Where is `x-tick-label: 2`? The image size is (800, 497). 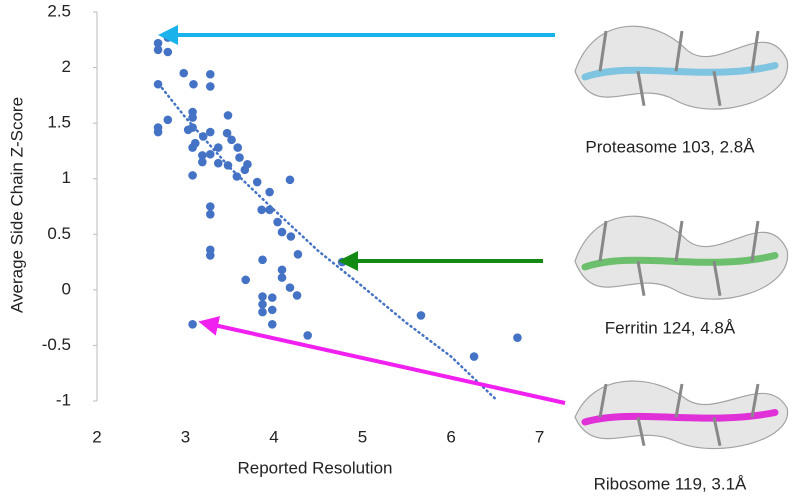 x-tick-label: 2 is located at coordinates (96, 436).